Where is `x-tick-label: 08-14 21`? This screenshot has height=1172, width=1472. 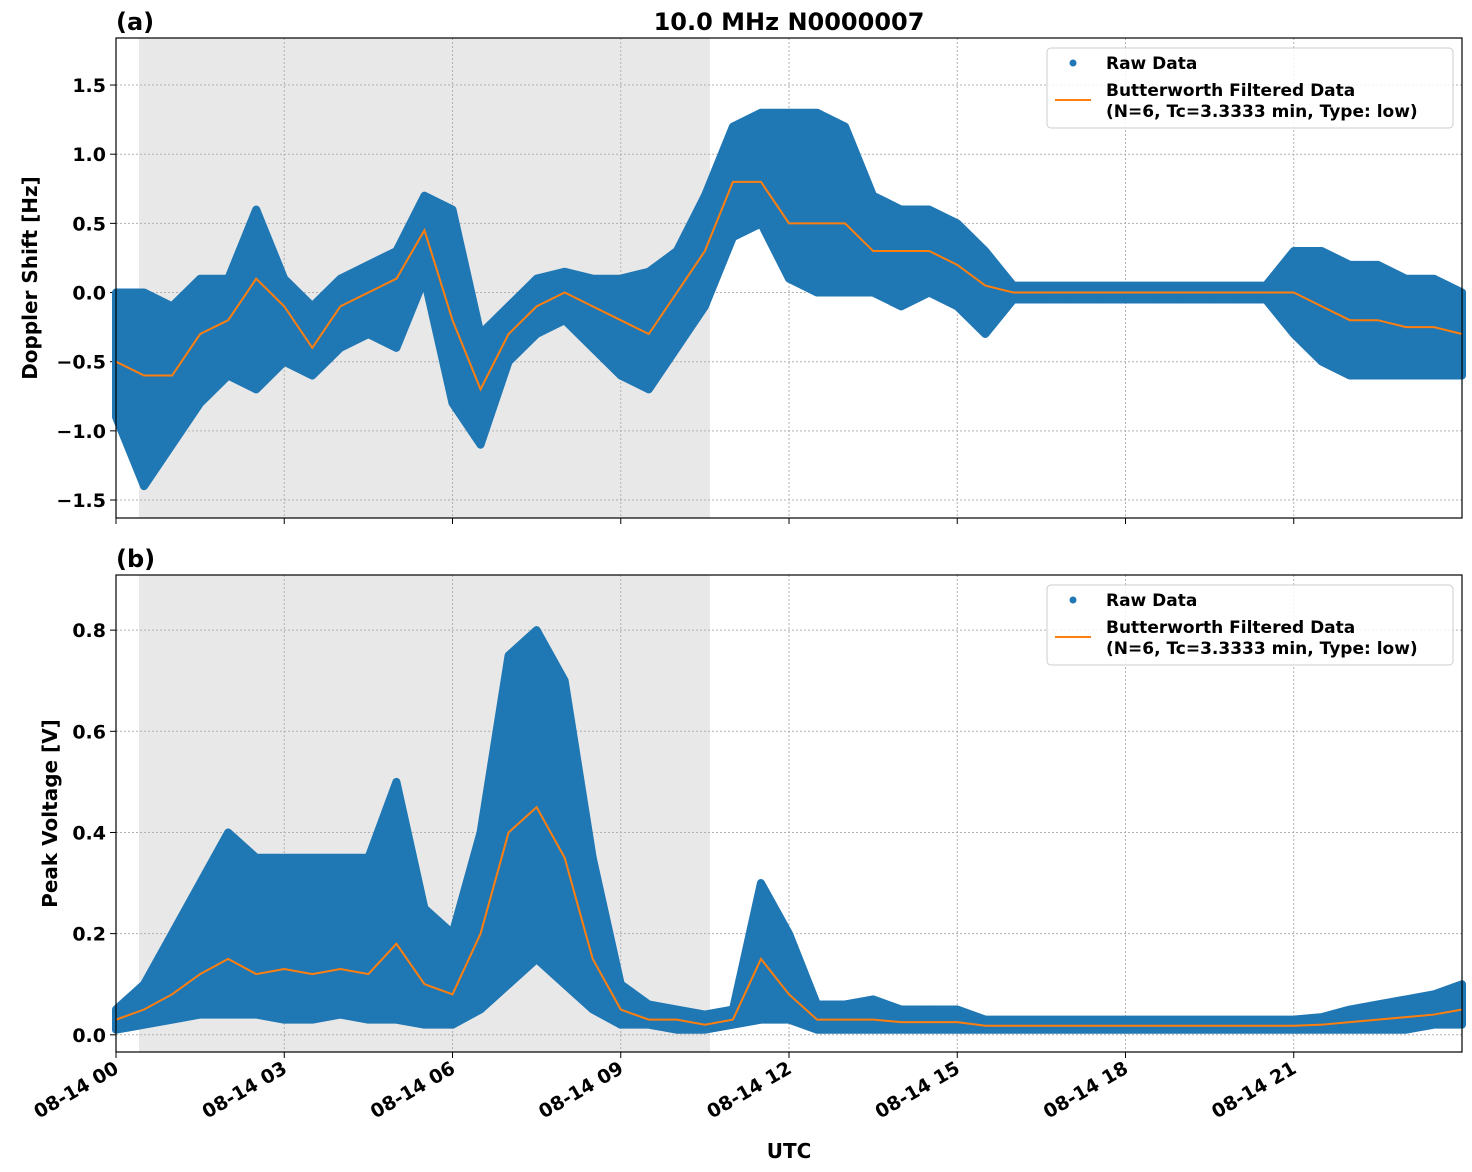 x-tick-label: 08-14 21 is located at coordinates (1254, 1090).